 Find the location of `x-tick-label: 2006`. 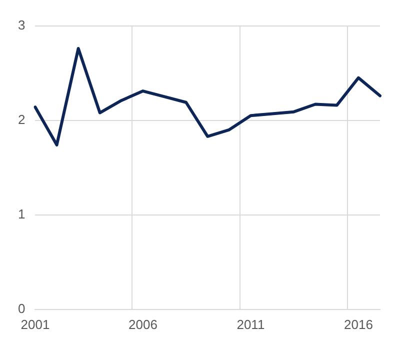

x-tick-label: 2006 is located at coordinates (143, 324).